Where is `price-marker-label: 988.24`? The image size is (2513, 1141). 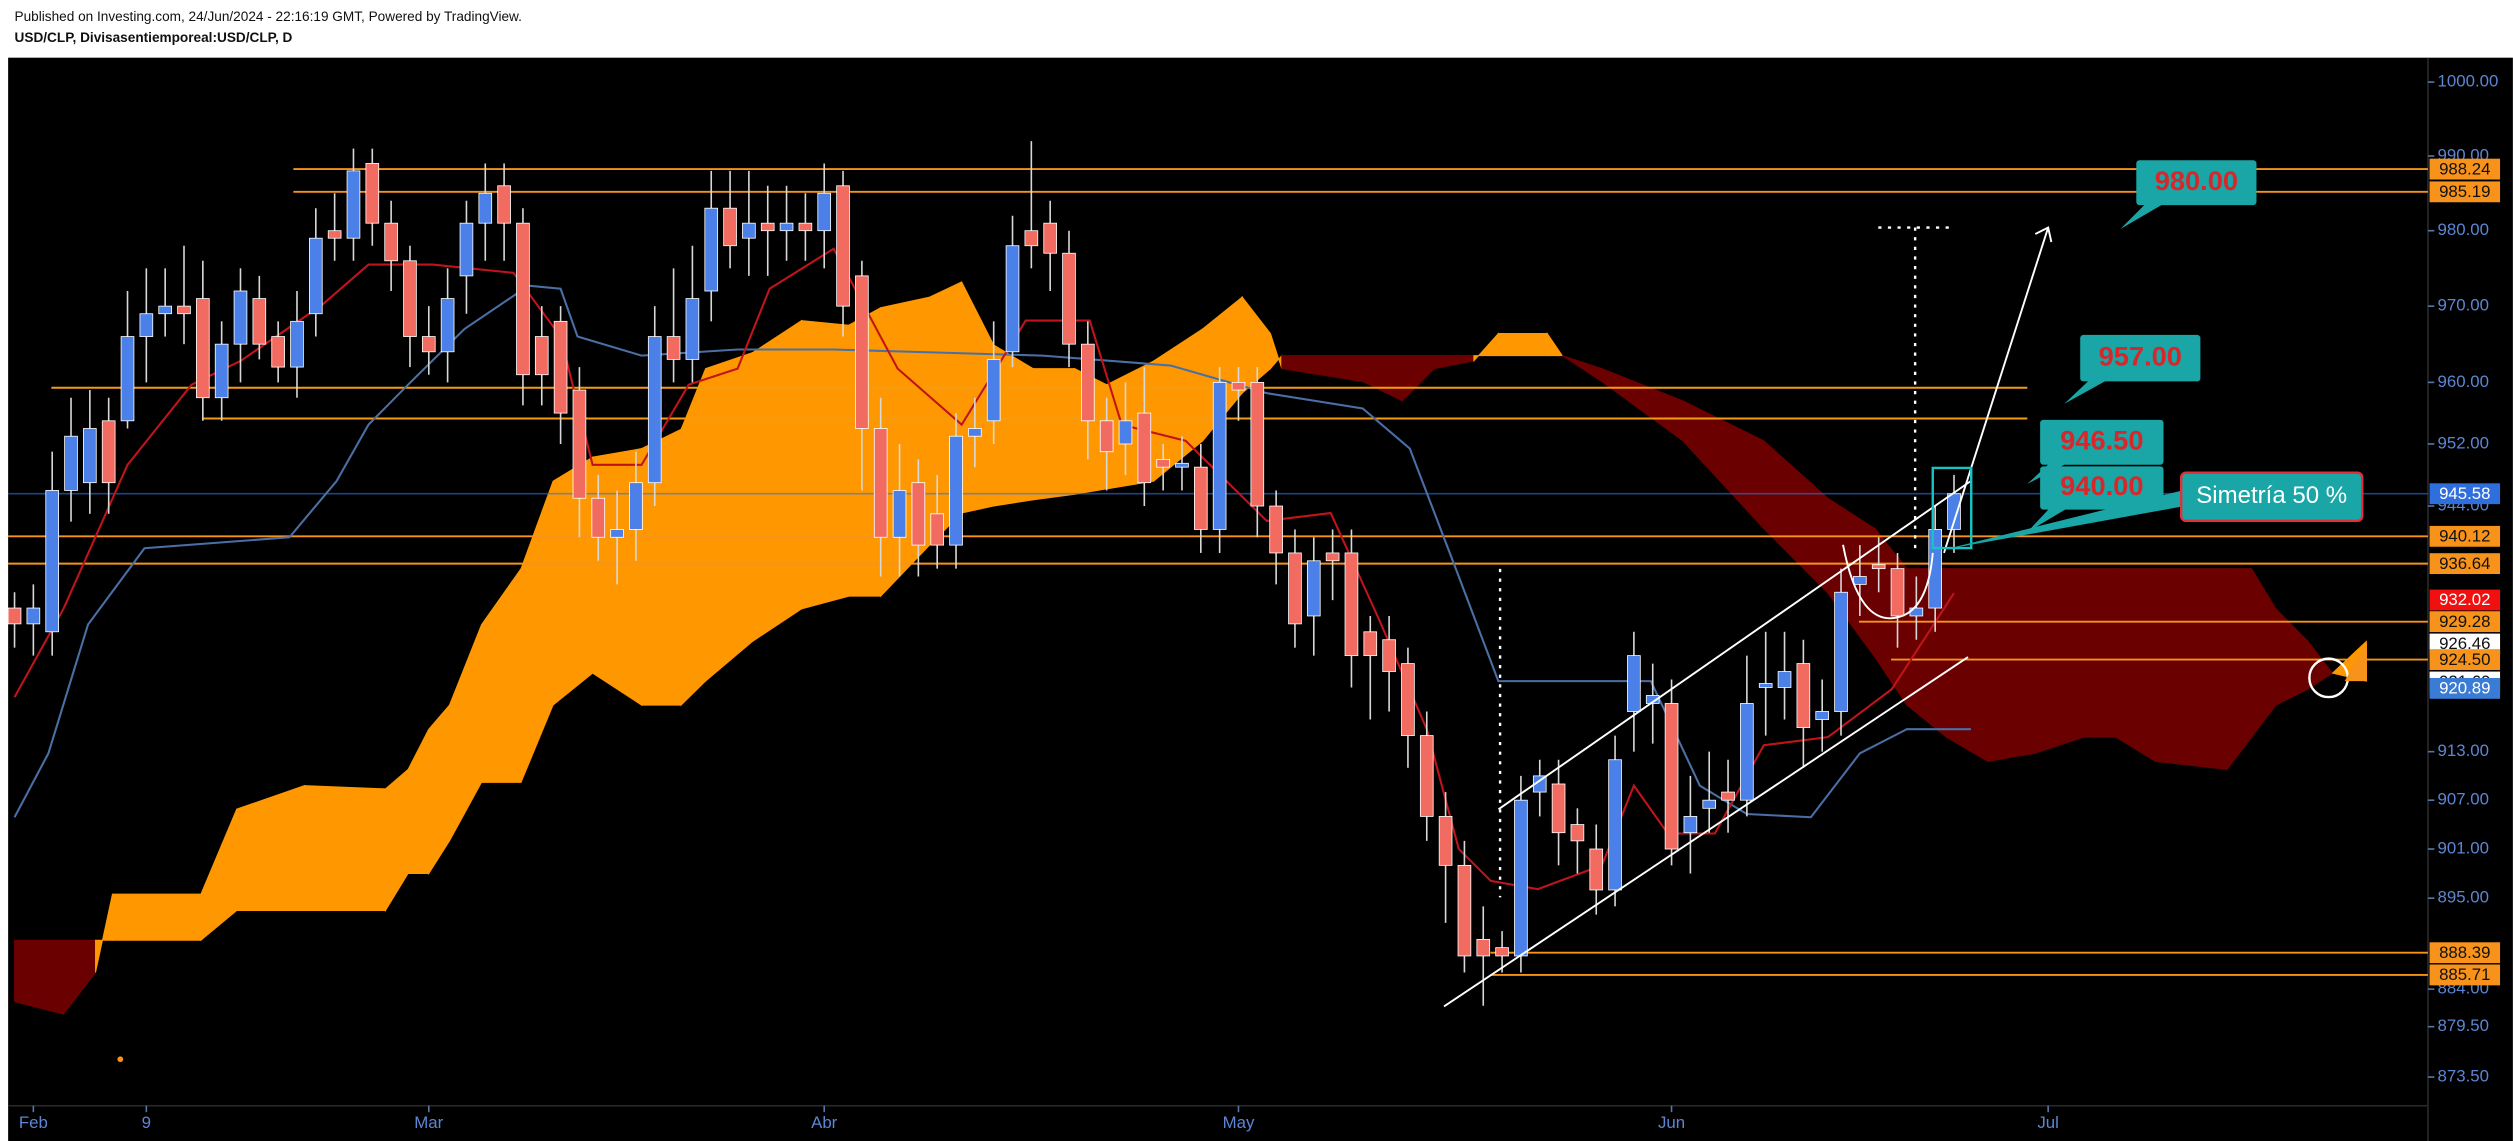 price-marker-label: 988.24 is located at coordinates (2464, 168).